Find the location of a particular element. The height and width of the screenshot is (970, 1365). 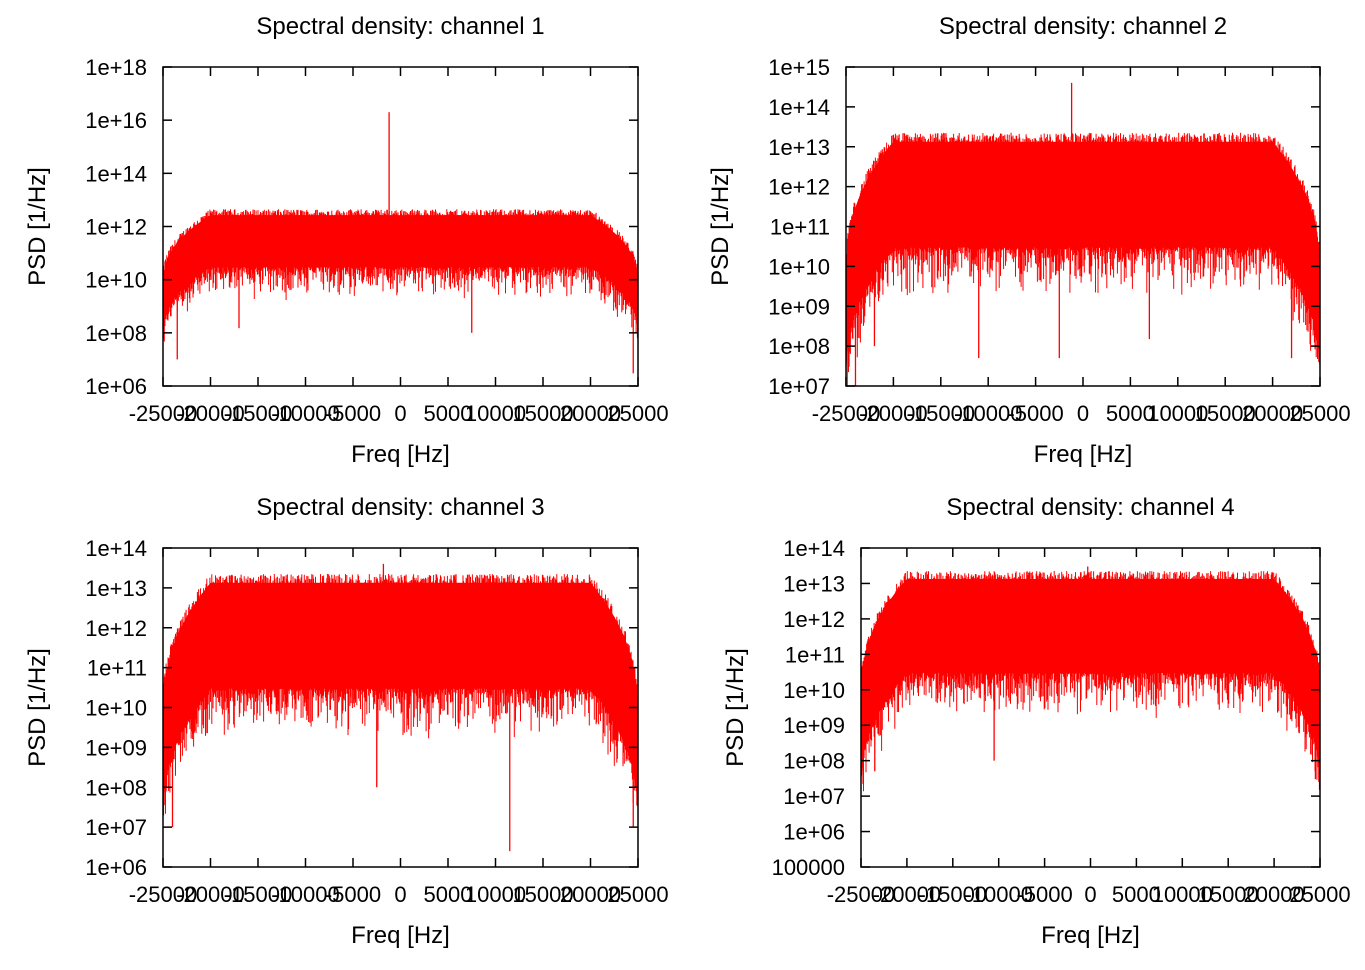

y-tick-label: 1e+18 is located at coordinates (116, 67).